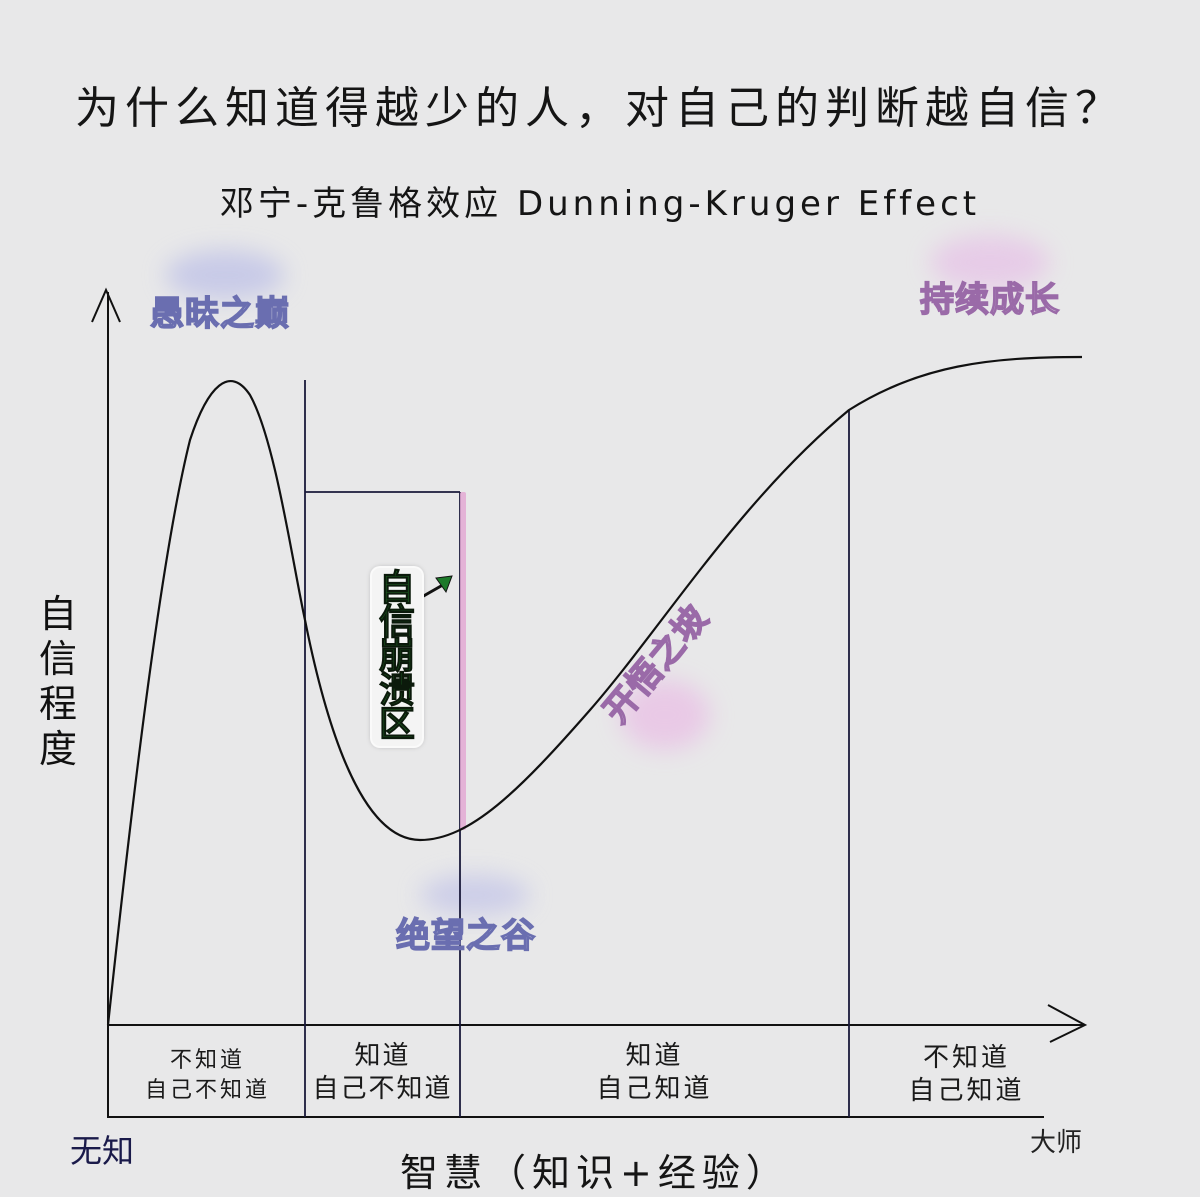  I want to click on cell-conscious-competence: 知道 自己知道, so click(654, 1072).